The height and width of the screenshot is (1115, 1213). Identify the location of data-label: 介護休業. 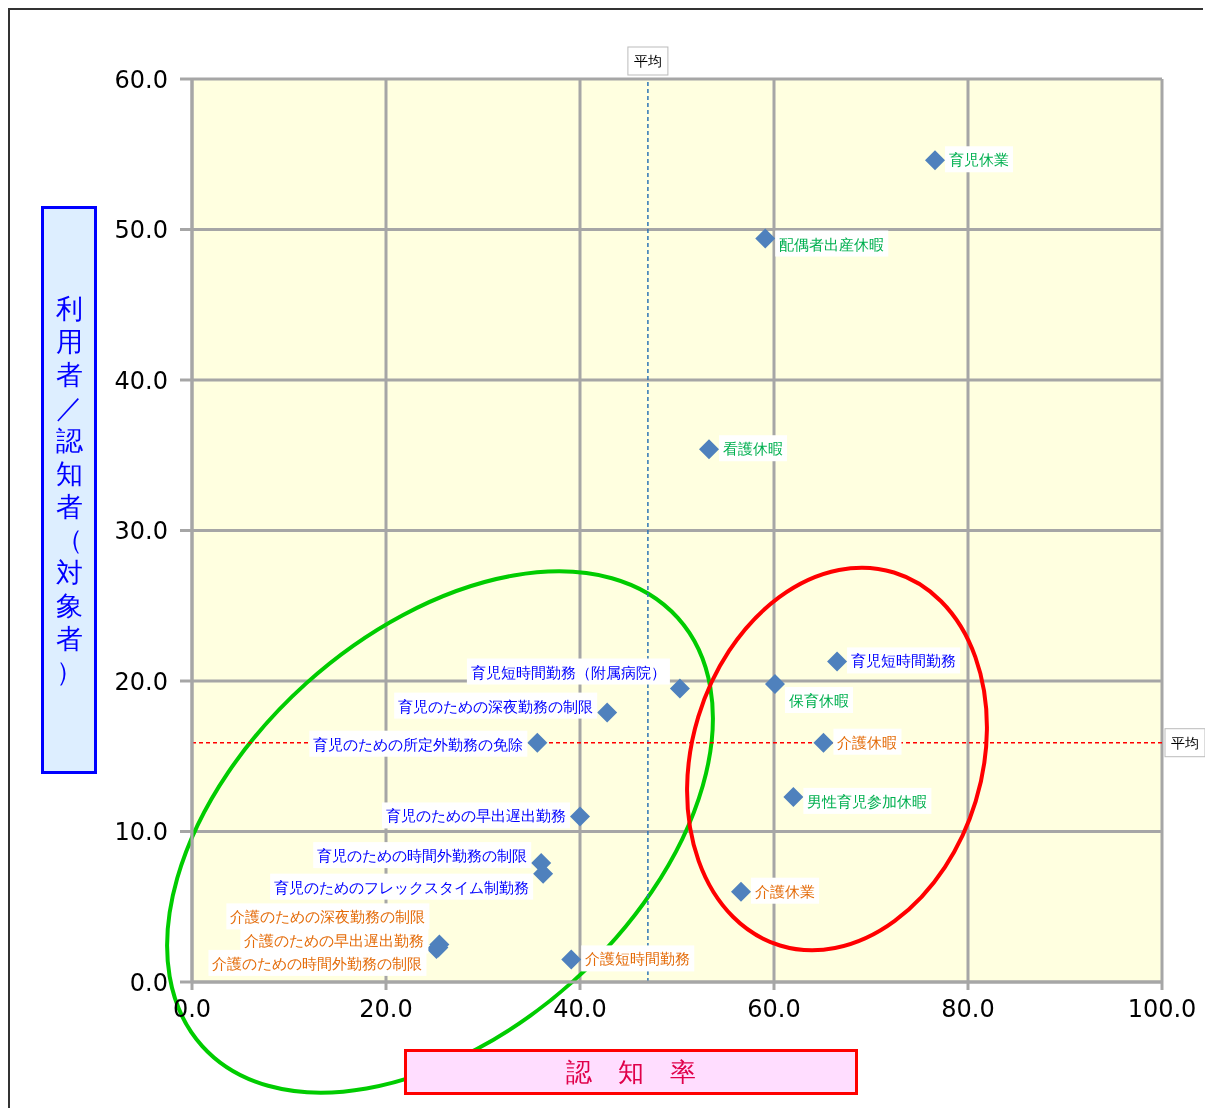
(785, 891).